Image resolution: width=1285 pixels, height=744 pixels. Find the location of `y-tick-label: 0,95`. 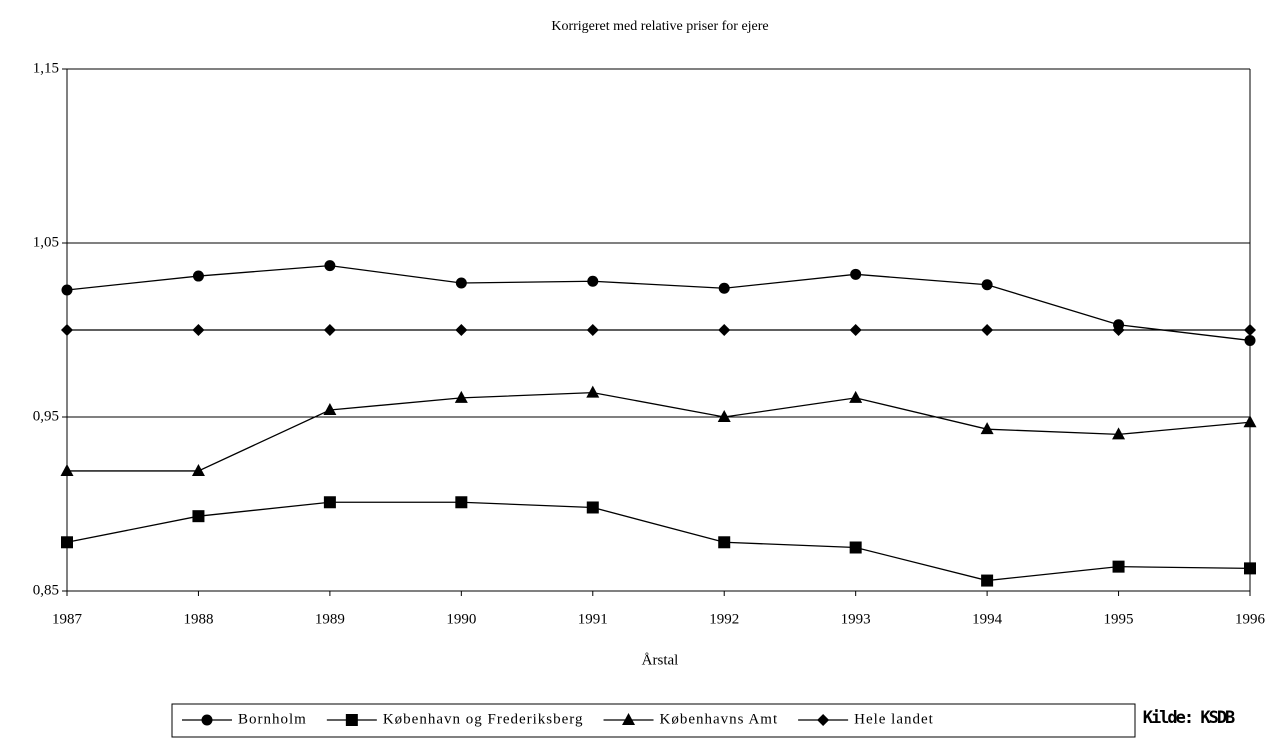

y-tick-label: 0,95 is located at coordinates (46, 416).